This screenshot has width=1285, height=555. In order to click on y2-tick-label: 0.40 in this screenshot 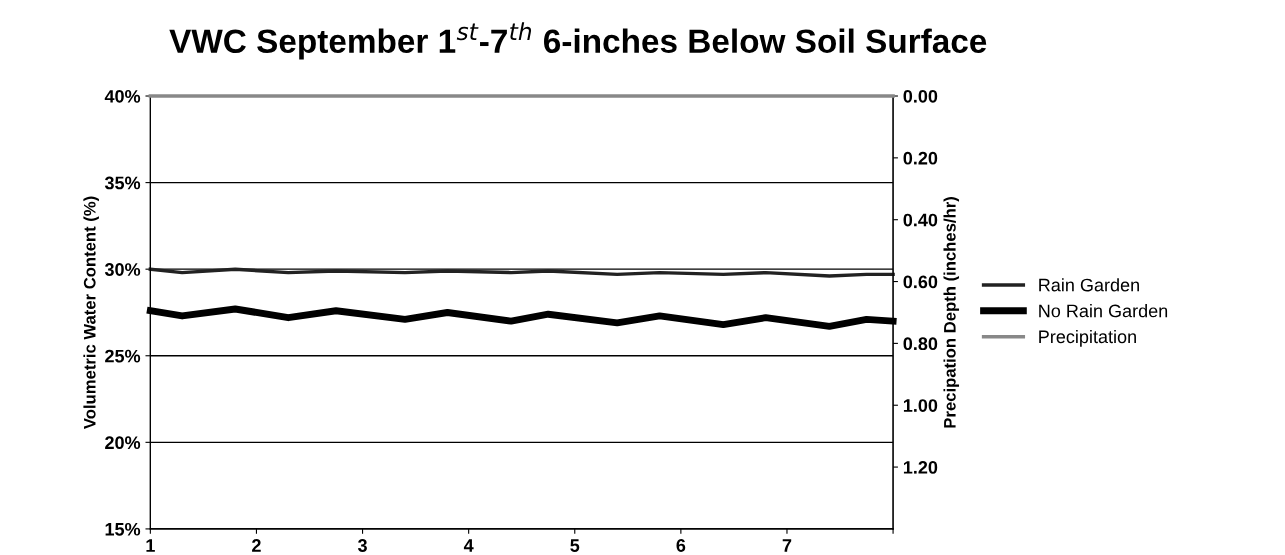, I will do `click(920, 220)`.